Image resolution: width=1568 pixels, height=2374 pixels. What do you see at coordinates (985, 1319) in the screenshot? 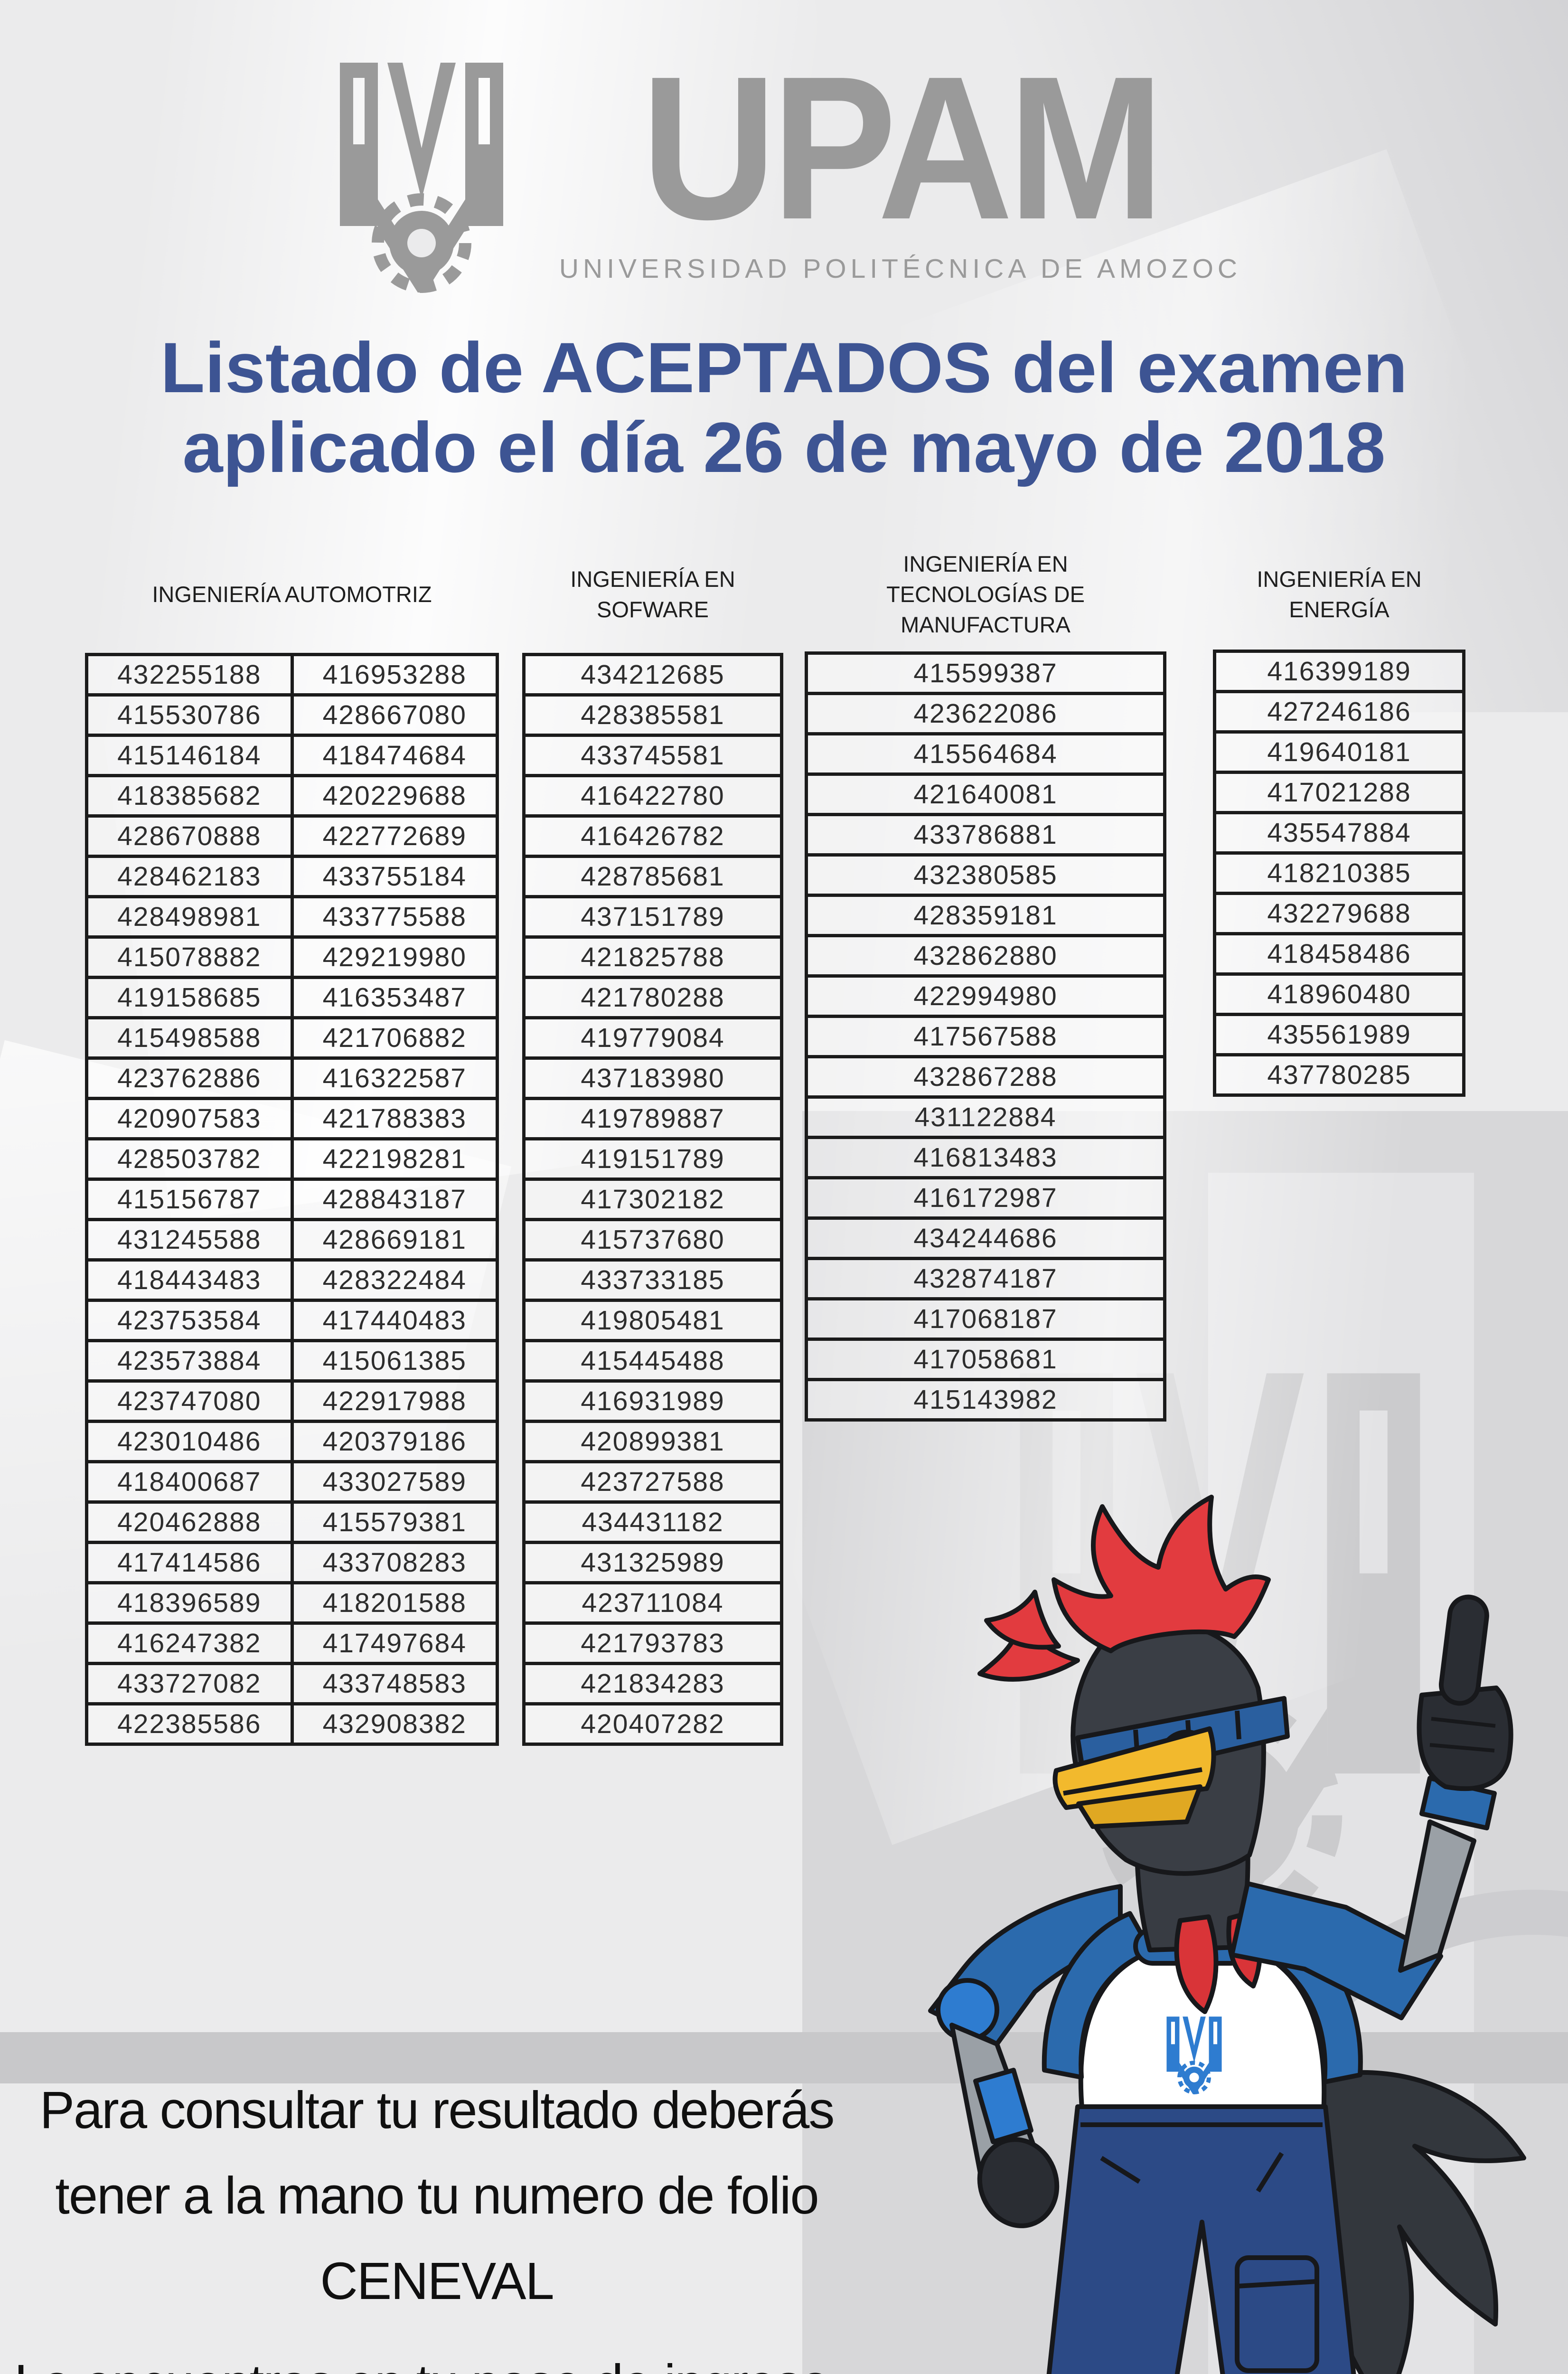
I see `folio-cell: 417068187` at bounding box center [985, 1319].